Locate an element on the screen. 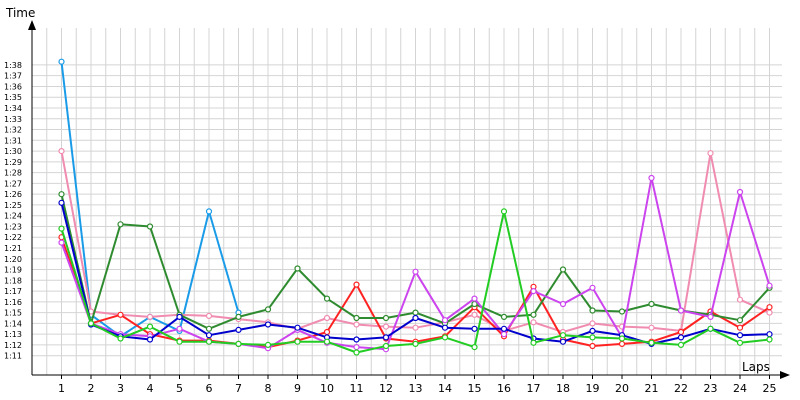  x-tick-label: 3 is located at coordinates (120, 388).